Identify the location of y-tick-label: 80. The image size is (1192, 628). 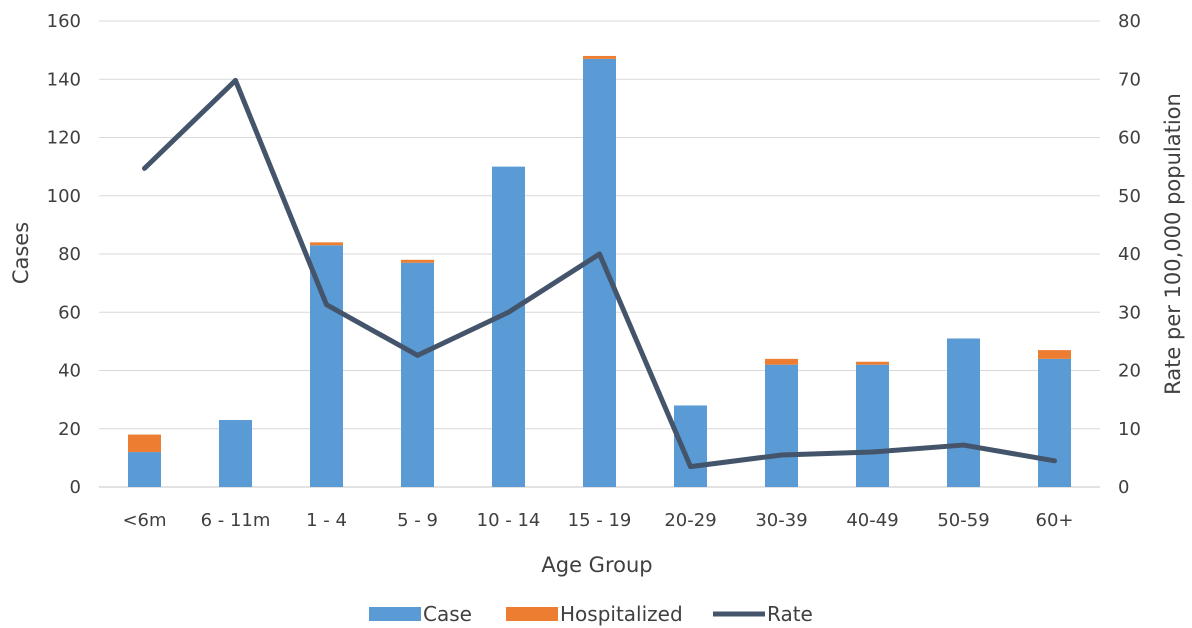
(69, 254).